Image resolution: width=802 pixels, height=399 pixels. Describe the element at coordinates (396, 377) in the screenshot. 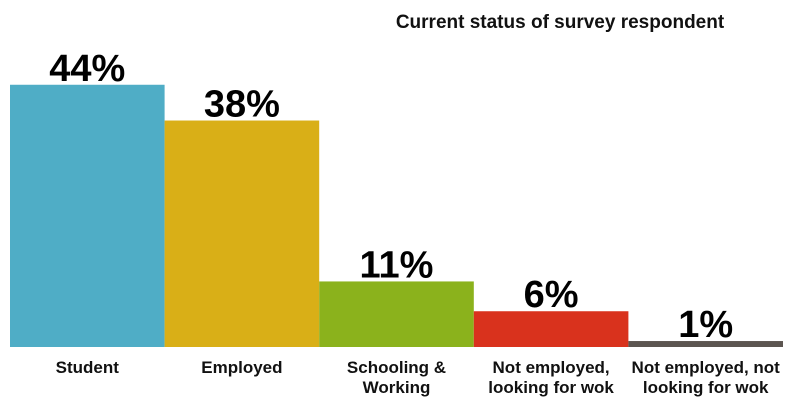

I see `category-label-3: Schooling & Working` at that location.